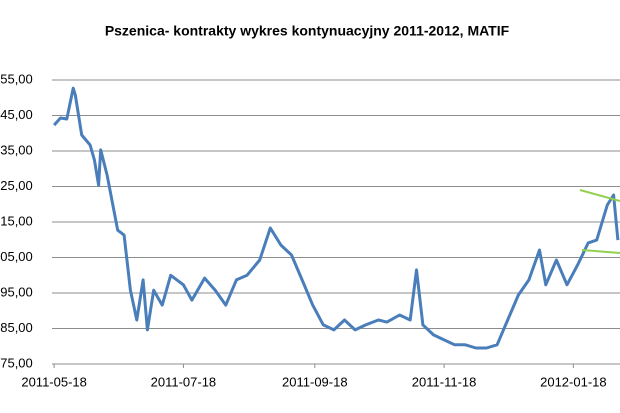  Describe the element at coordinates (16, 362) in the screenshot. I see `y-tick-label: 175,00` at that location.